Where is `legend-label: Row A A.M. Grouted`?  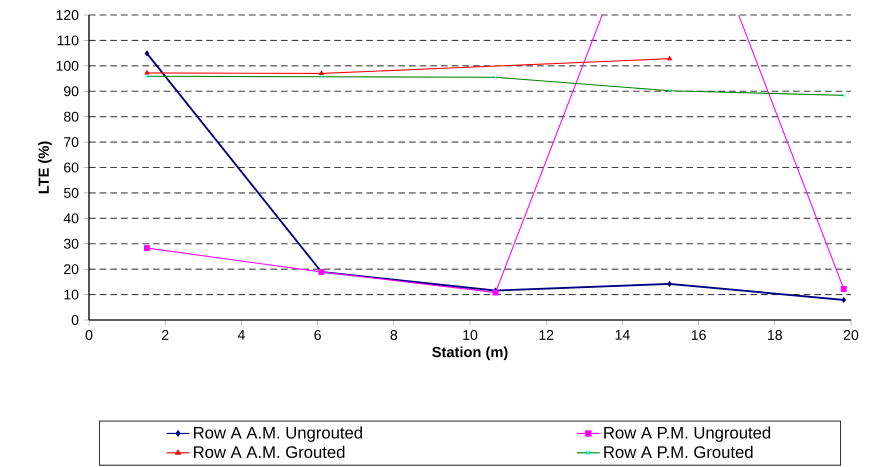 legend-label: Row A A.M. Grouted is located at coordinates (269, 452).